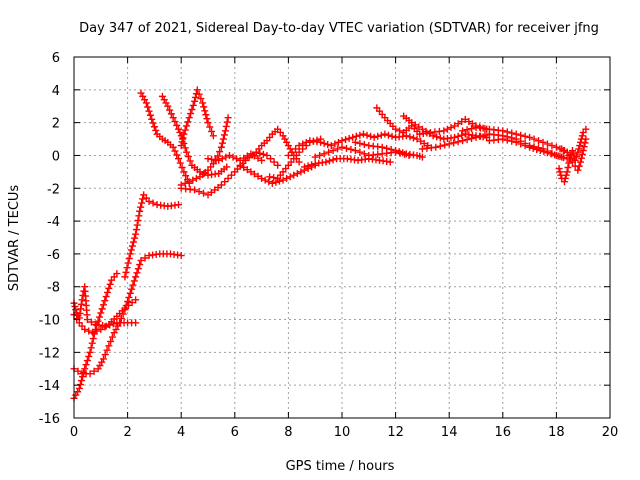 Image resolution: width=640 pixels, height=480 pixels. Describe the element at coordinates (56, 156) in the screenshot. I see `y-tick-label: 0` at that location.